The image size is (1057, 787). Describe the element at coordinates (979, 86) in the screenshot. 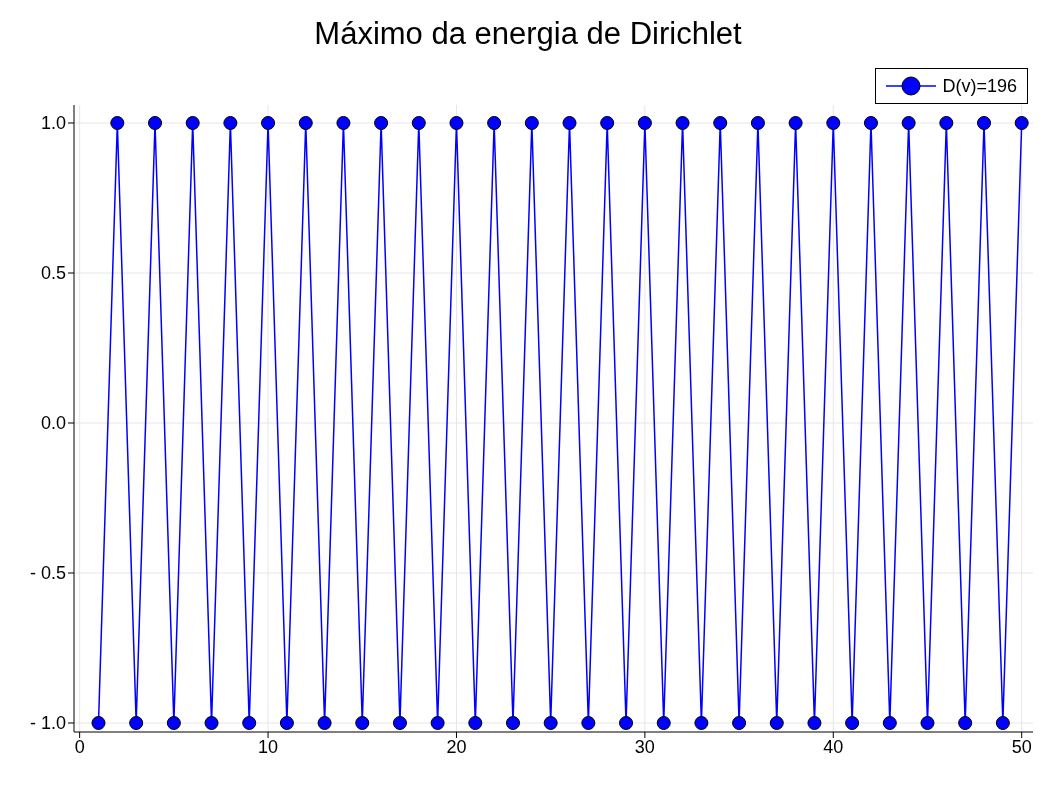

I see `legend-label: D(v)=196` at that location.